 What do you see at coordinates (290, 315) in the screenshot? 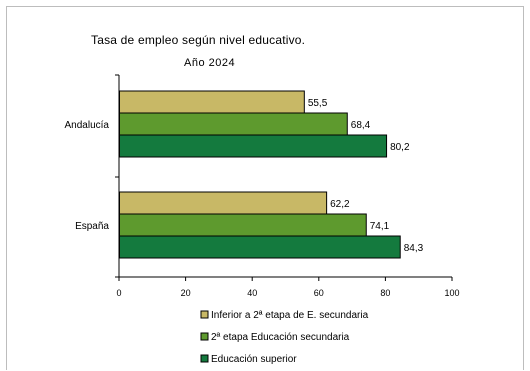
I see `legend-entry: Inferior a 2ª etapa de E. secundaria` at bounding box center [290, 315].